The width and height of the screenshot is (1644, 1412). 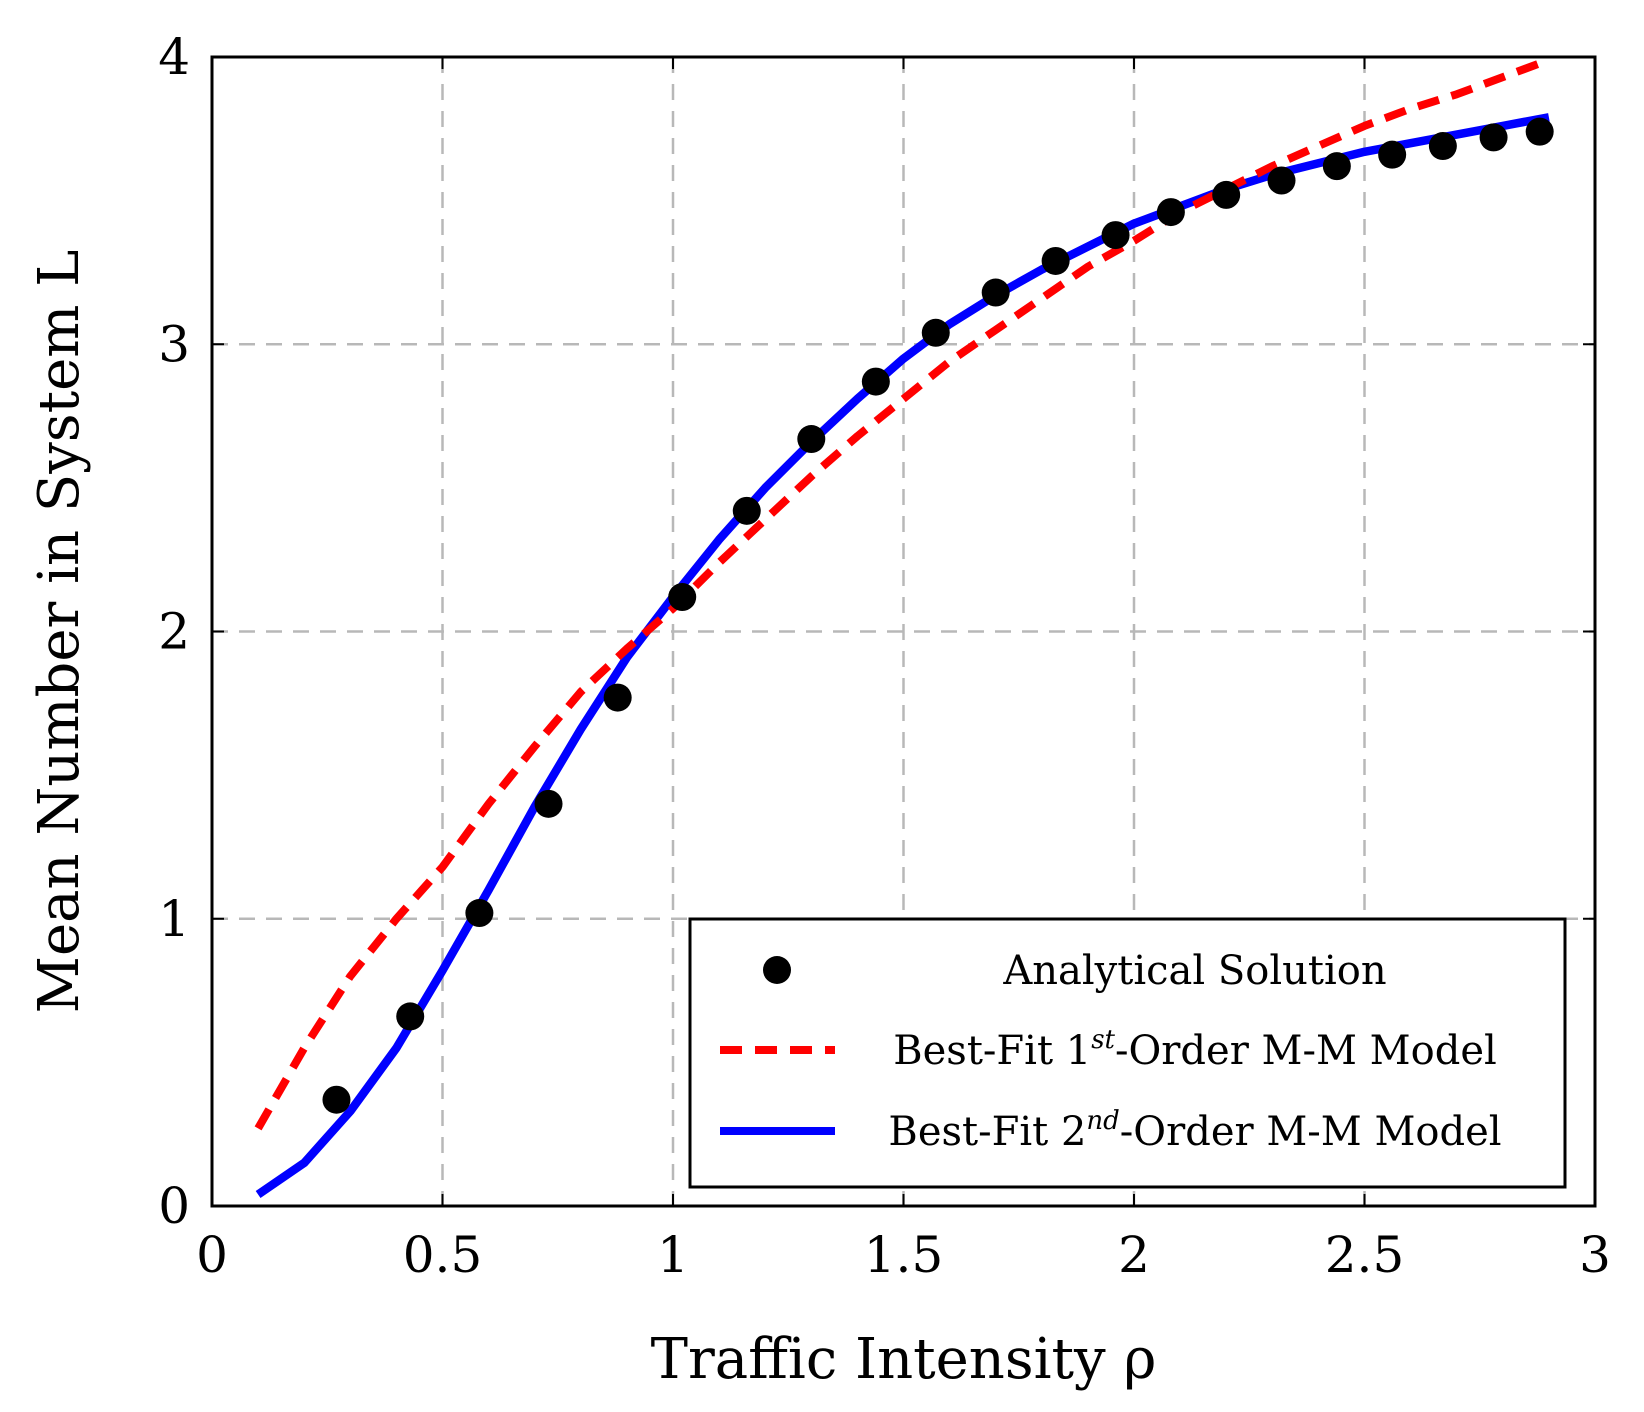 What do you see at coordinates (212, 1255) in the screenshot?
I see `x-tick-label: 0` at bounding box center [212, 1255].